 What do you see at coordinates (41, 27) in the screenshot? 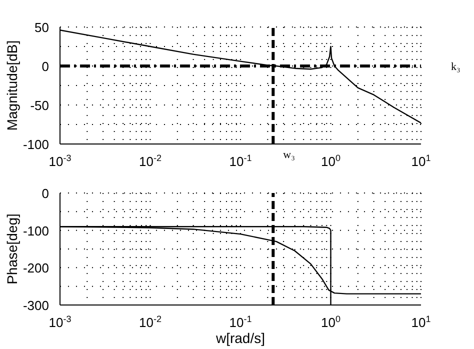
I see `y-tick-label: 50` at bounding box center [41, 27].